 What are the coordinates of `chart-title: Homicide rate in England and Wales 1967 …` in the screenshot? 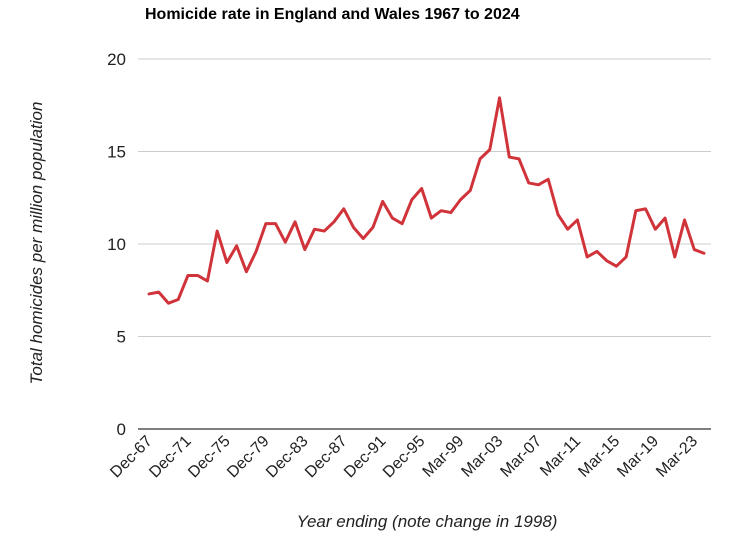 It's located at (332, 14).